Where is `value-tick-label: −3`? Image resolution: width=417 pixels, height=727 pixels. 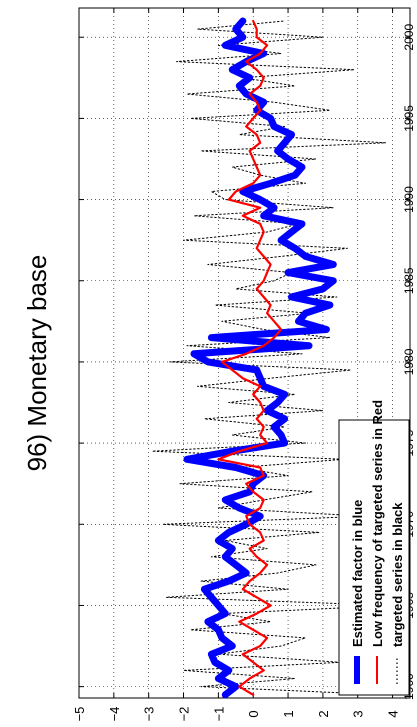 value-tick-label: −3 is located at coordinates (149, 714).